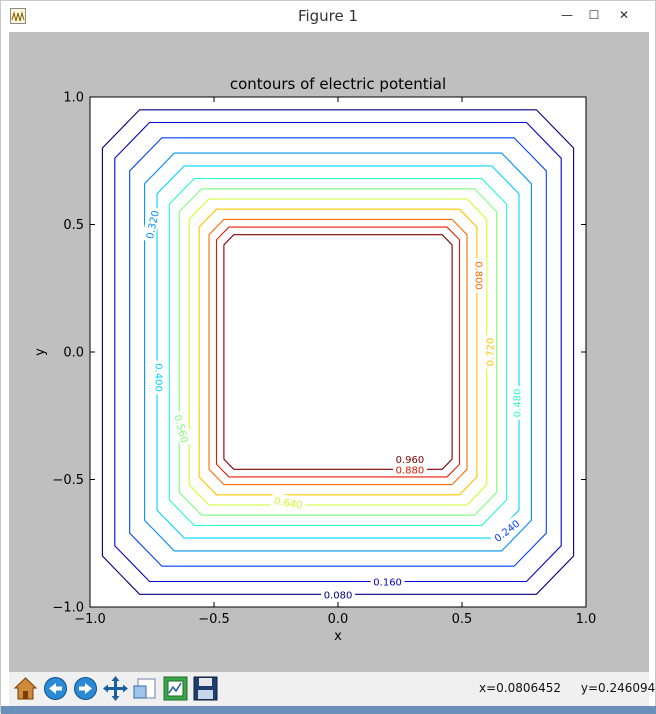 Image resolution: width=656 pixels, height=714 pixels. I want to click on pan-icon, so click(115, 688).